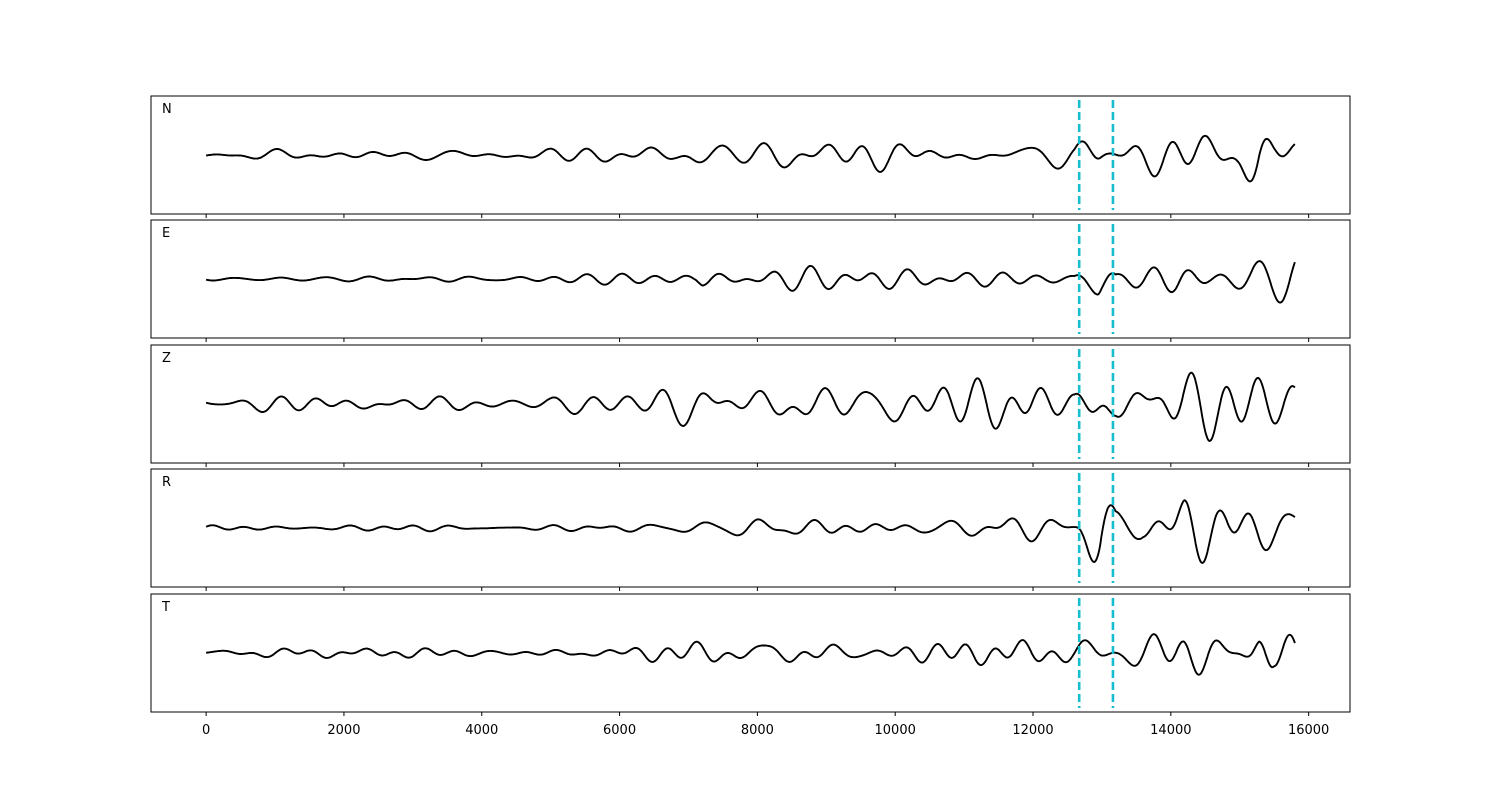  What do you see at coordinates (166, 358) in the screenshot?
I see `panel-label: Z` at bounding box center [166, 358].